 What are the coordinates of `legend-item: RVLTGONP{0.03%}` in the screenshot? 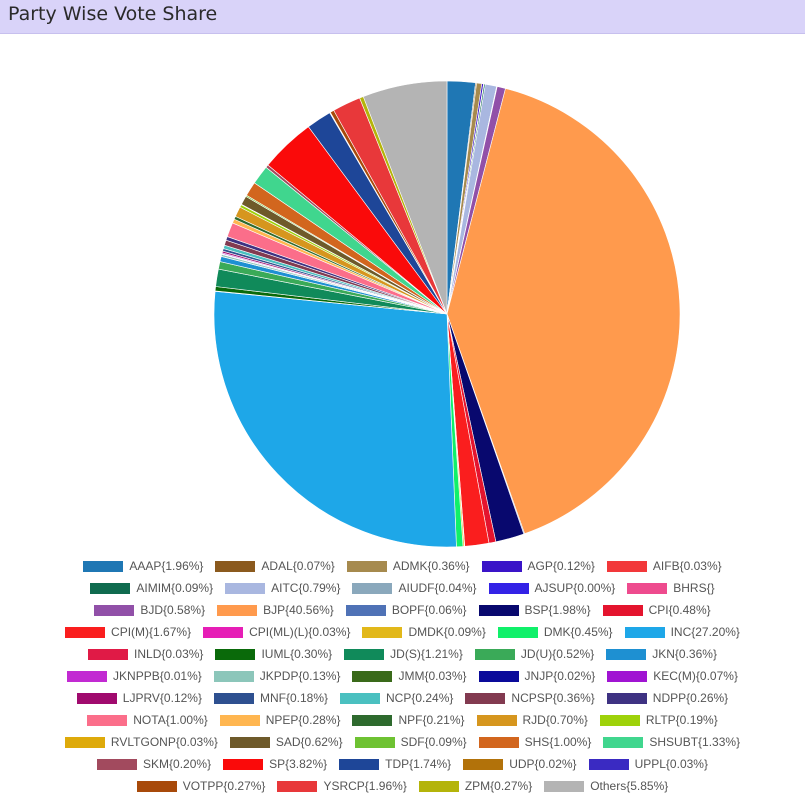 It's located at (141, 742).